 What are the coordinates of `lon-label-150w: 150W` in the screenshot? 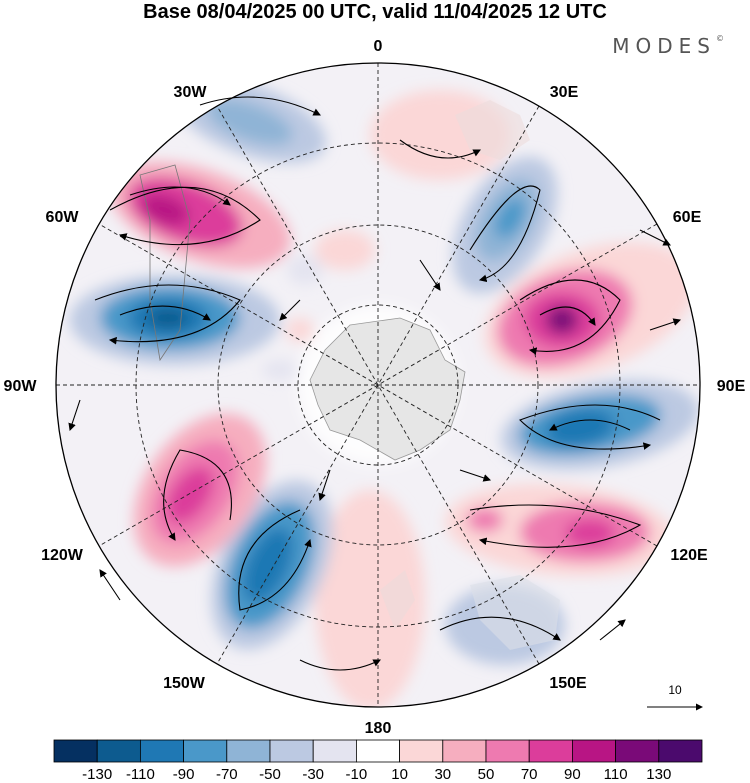 It's located at (184, 683).